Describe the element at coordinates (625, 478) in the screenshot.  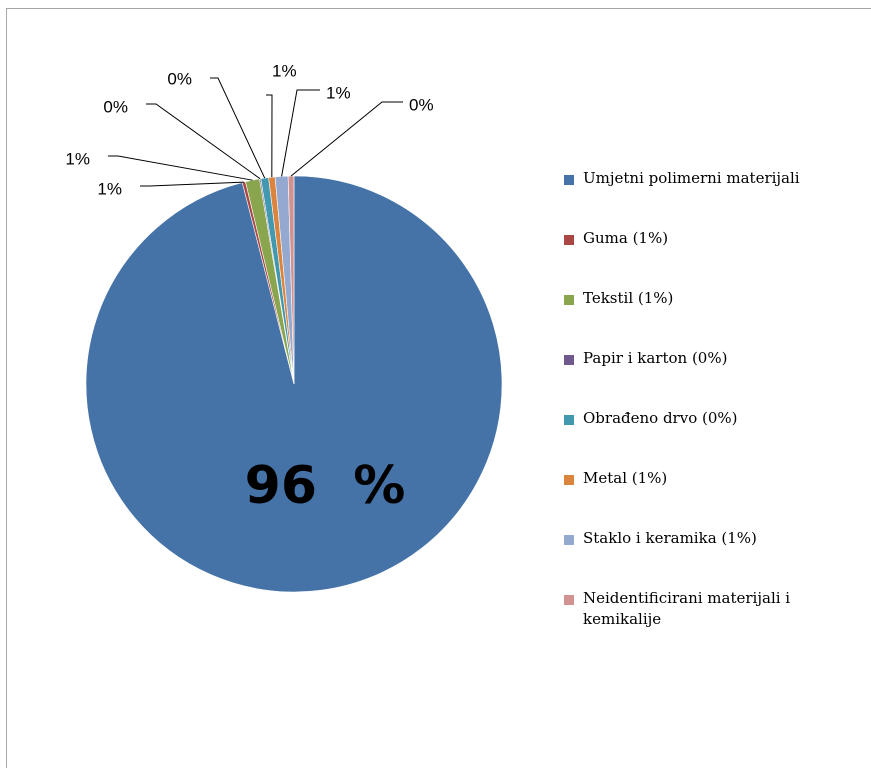
I see `legend-label: Metal (1%)` at that location.